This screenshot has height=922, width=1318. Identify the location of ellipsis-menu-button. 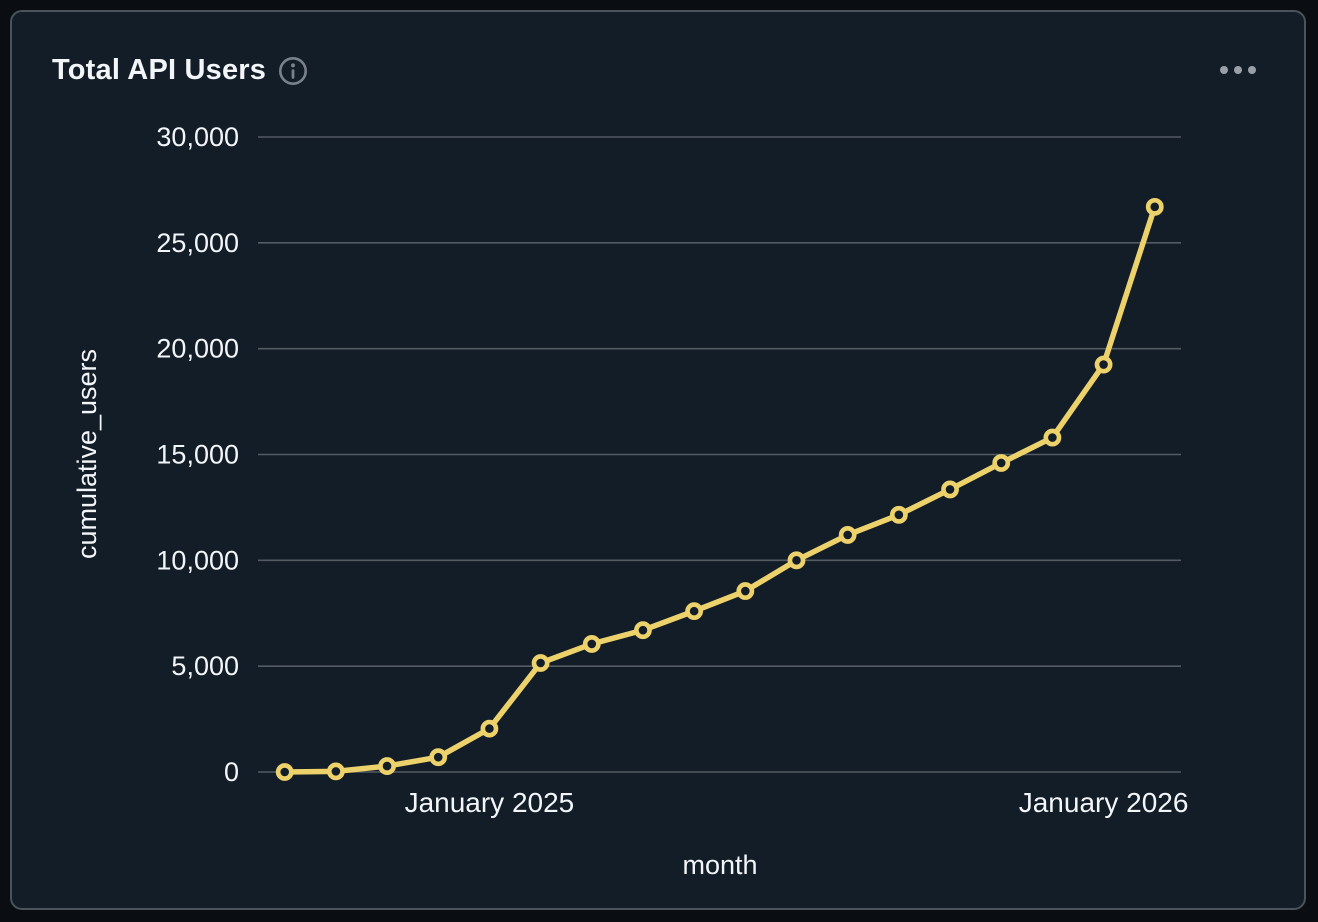
(1238, 70).